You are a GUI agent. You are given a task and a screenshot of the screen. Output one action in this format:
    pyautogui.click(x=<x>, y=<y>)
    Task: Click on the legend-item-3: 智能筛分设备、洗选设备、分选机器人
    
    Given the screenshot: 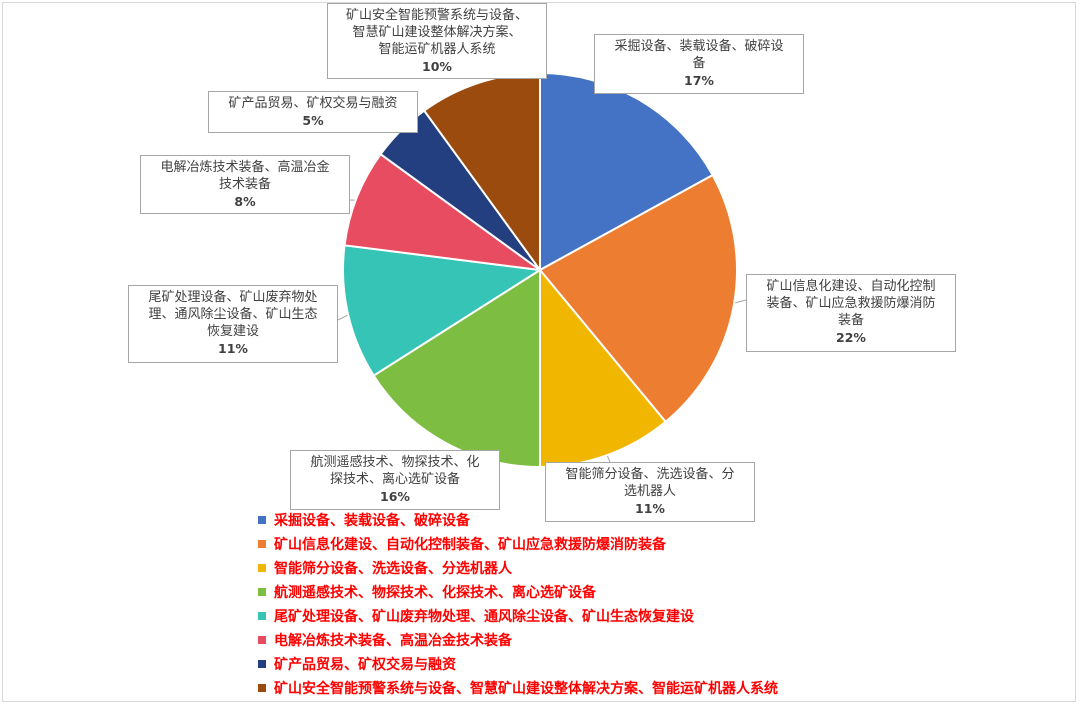 What is the action you would take?
    pyautogui.click(x=518, y=568)
    